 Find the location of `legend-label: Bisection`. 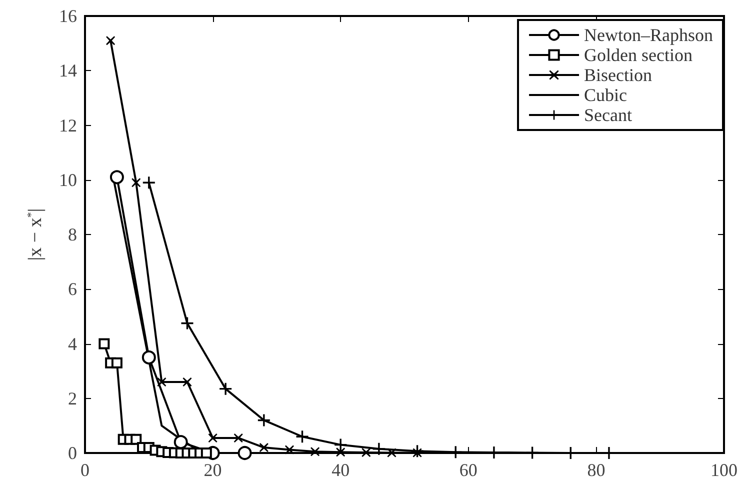

legend-label: Bisection is located at coordinates (618, 75).